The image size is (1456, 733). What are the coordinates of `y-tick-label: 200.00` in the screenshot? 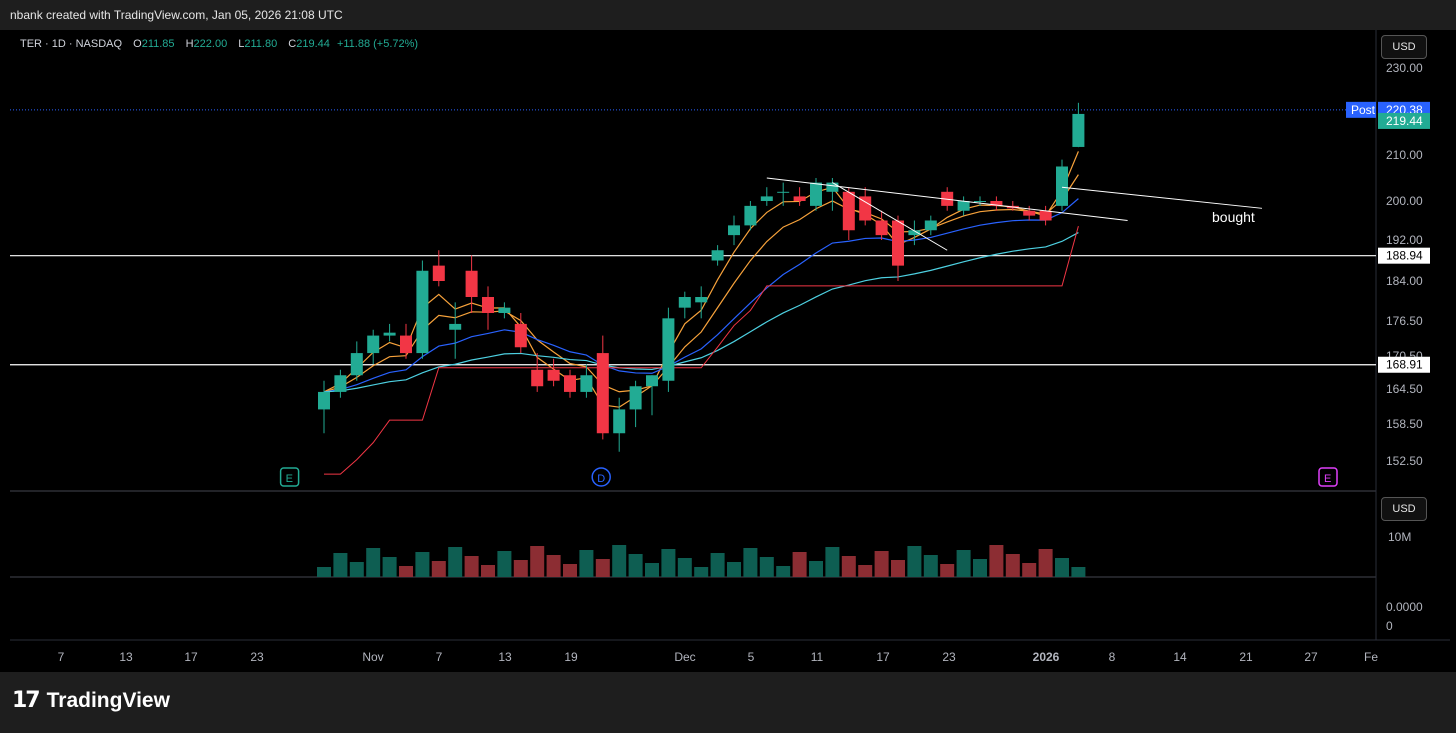 It's located at (1404, 201).